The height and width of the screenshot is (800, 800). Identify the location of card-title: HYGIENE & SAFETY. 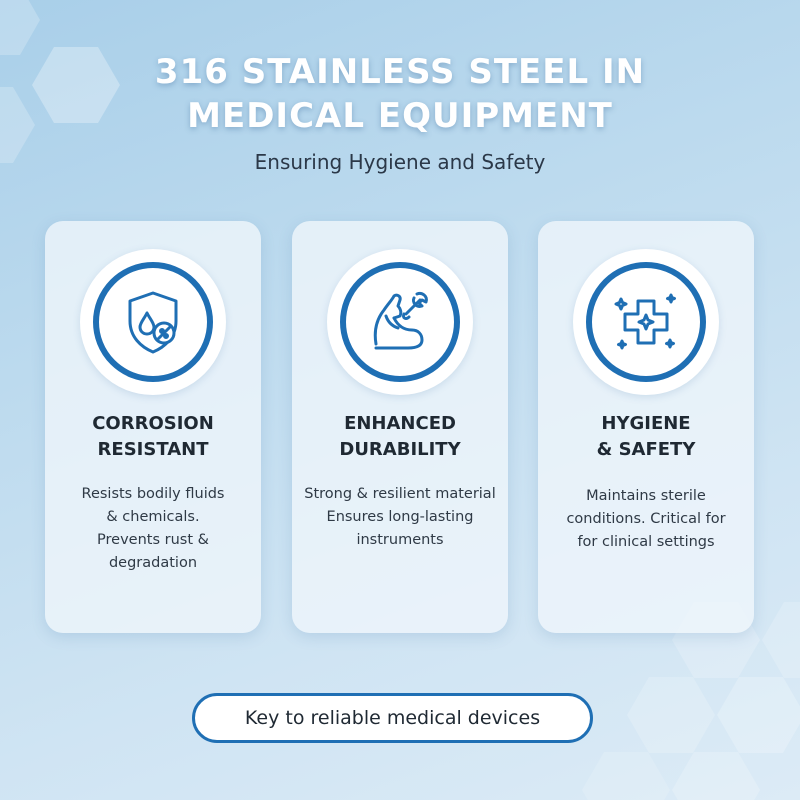
(646, 437).